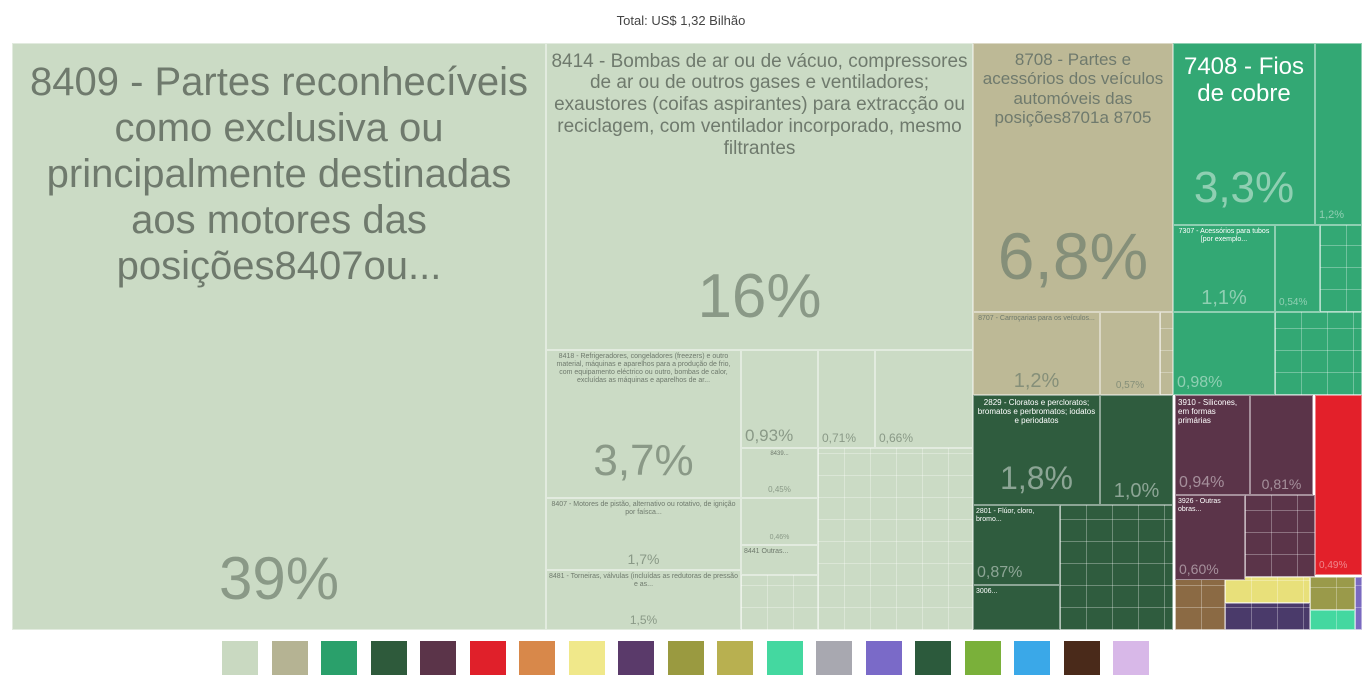 The image size is (1362, 679). What do you see at coordinates (1244, 187) in the screenshot?
I see `tile-value-label: 3,3%` at bounding box center [1244, 187].